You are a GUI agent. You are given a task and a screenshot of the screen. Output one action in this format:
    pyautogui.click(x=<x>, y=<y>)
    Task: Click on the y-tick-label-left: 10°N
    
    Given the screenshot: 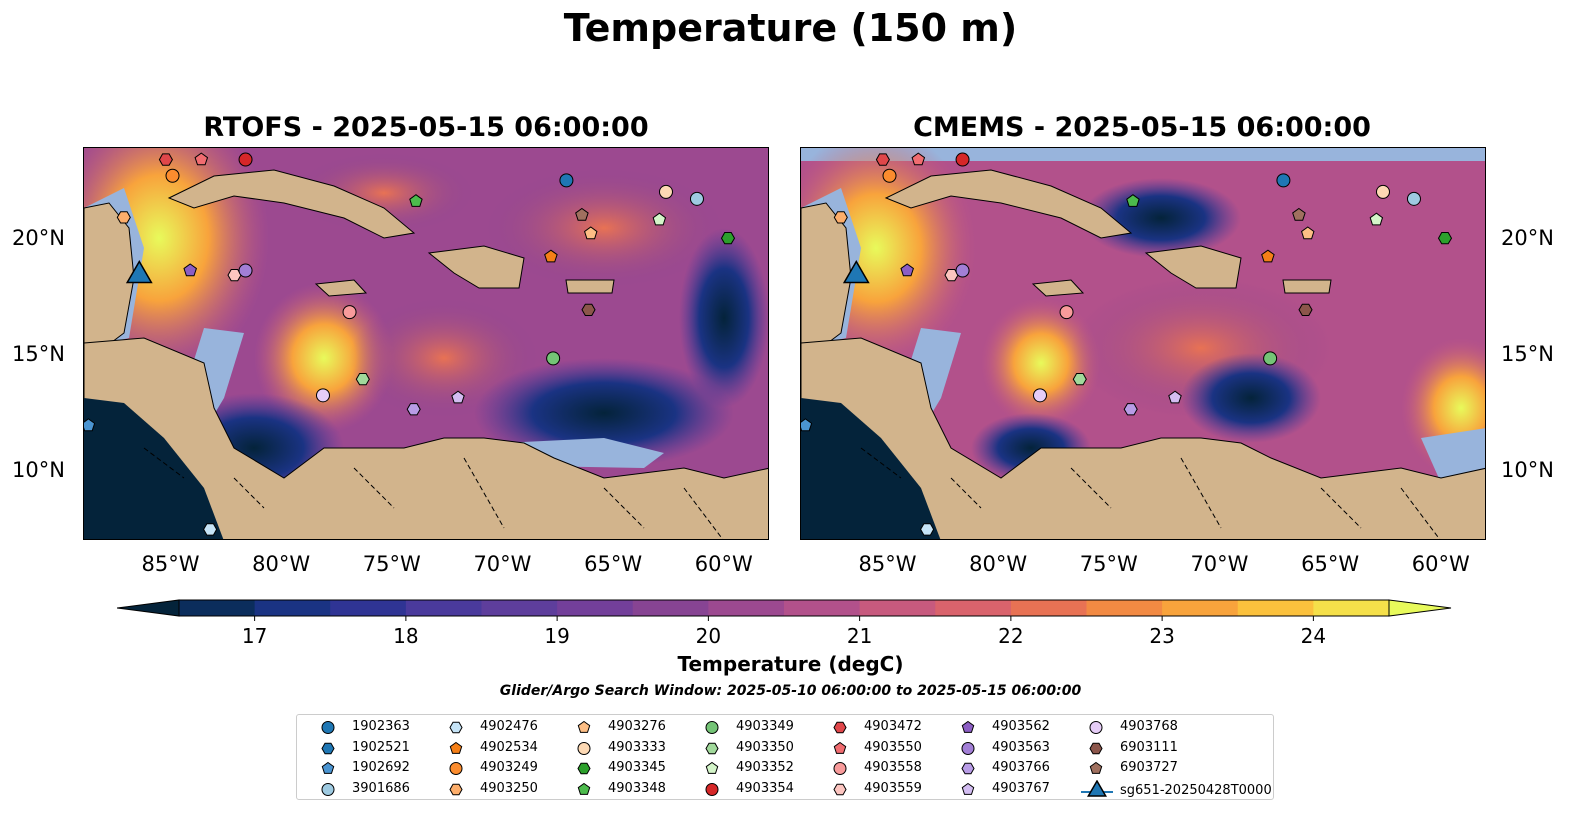 What is the action you would take?
    pyautogui.click(x=38, y=469)
    